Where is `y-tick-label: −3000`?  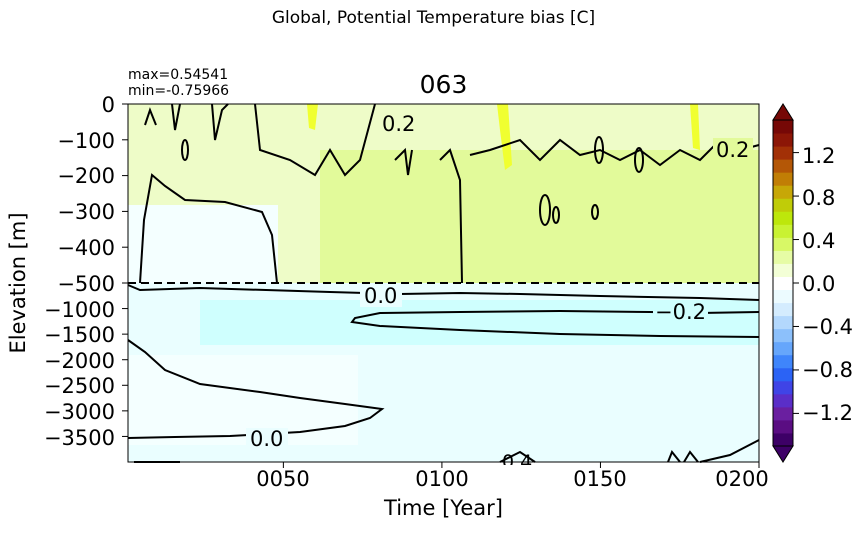 y-tick-label: −3000 is located at coordinates (79, 412).